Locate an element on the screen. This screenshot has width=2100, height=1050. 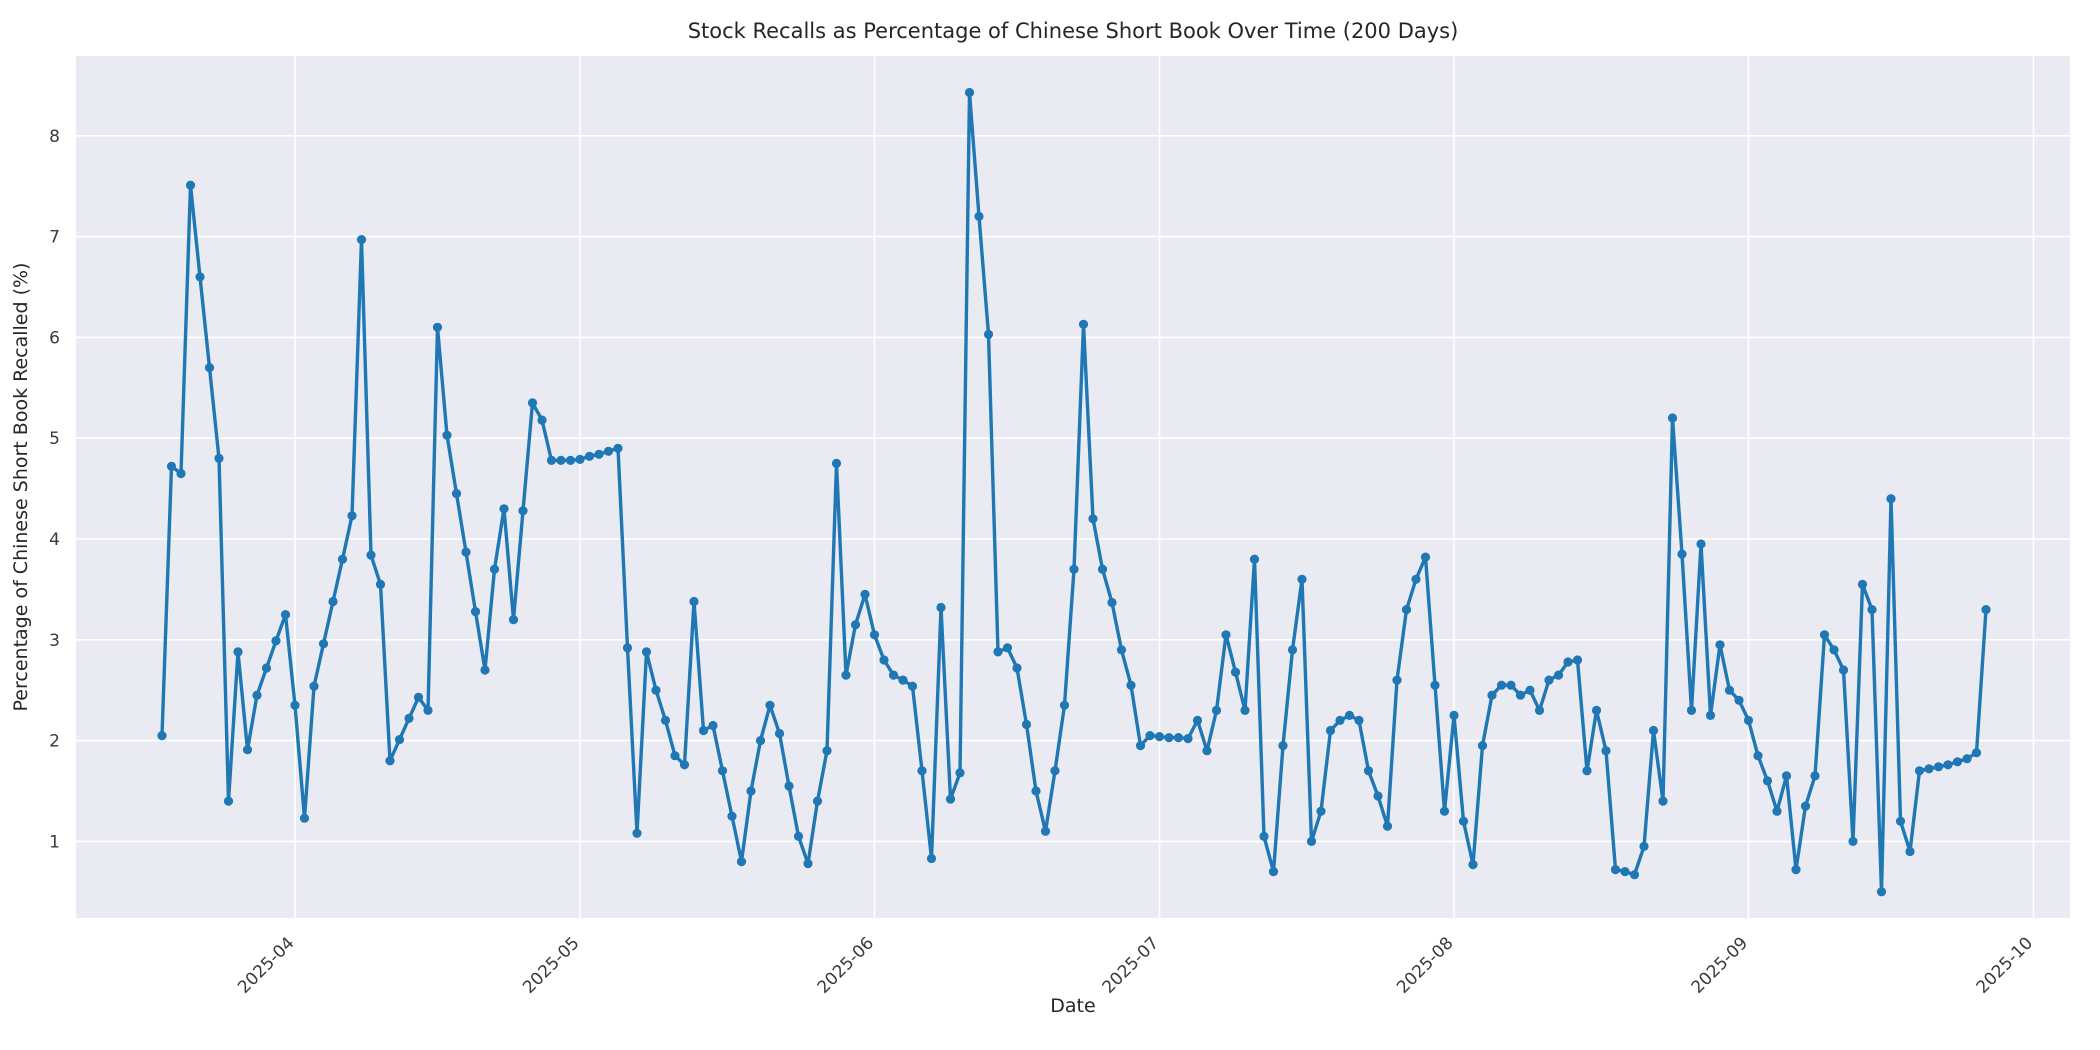
x-axis-label: Date is located at coordinates (1072, 1006).